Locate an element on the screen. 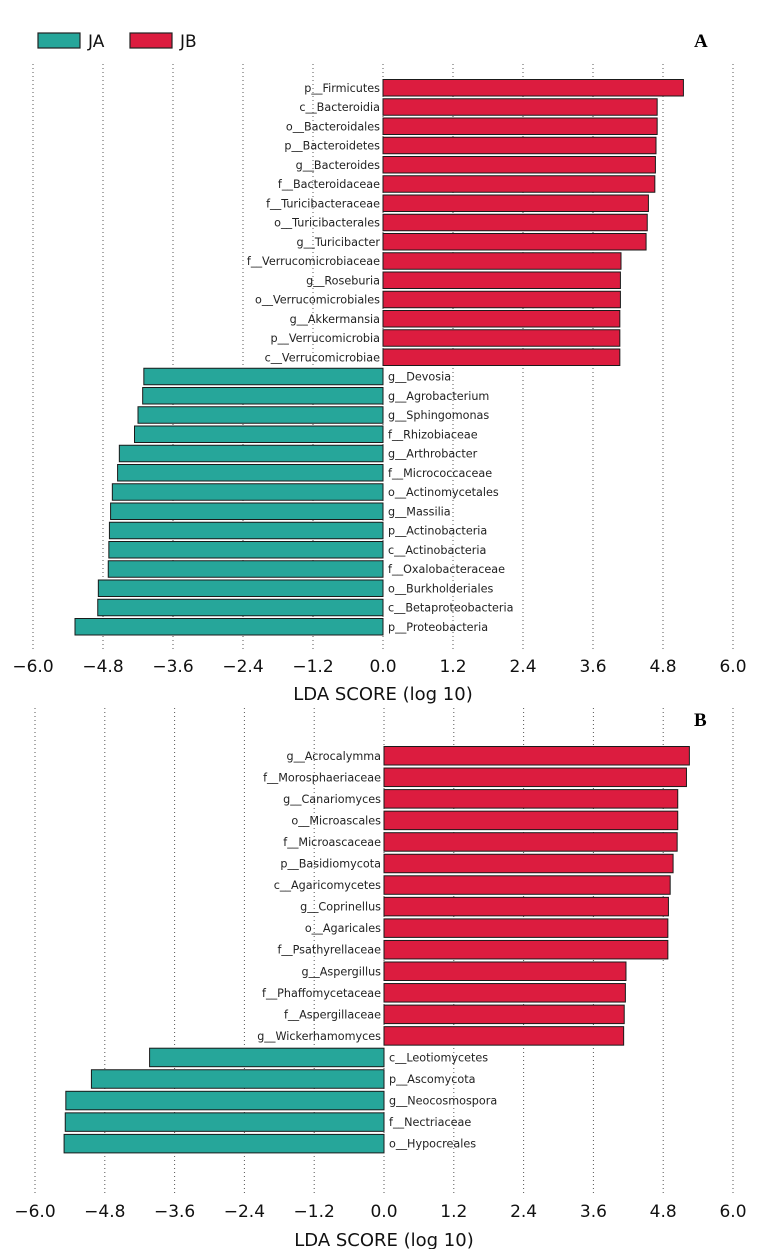  bar-f-bacteroidaceae is located at coordinates (519, 184).